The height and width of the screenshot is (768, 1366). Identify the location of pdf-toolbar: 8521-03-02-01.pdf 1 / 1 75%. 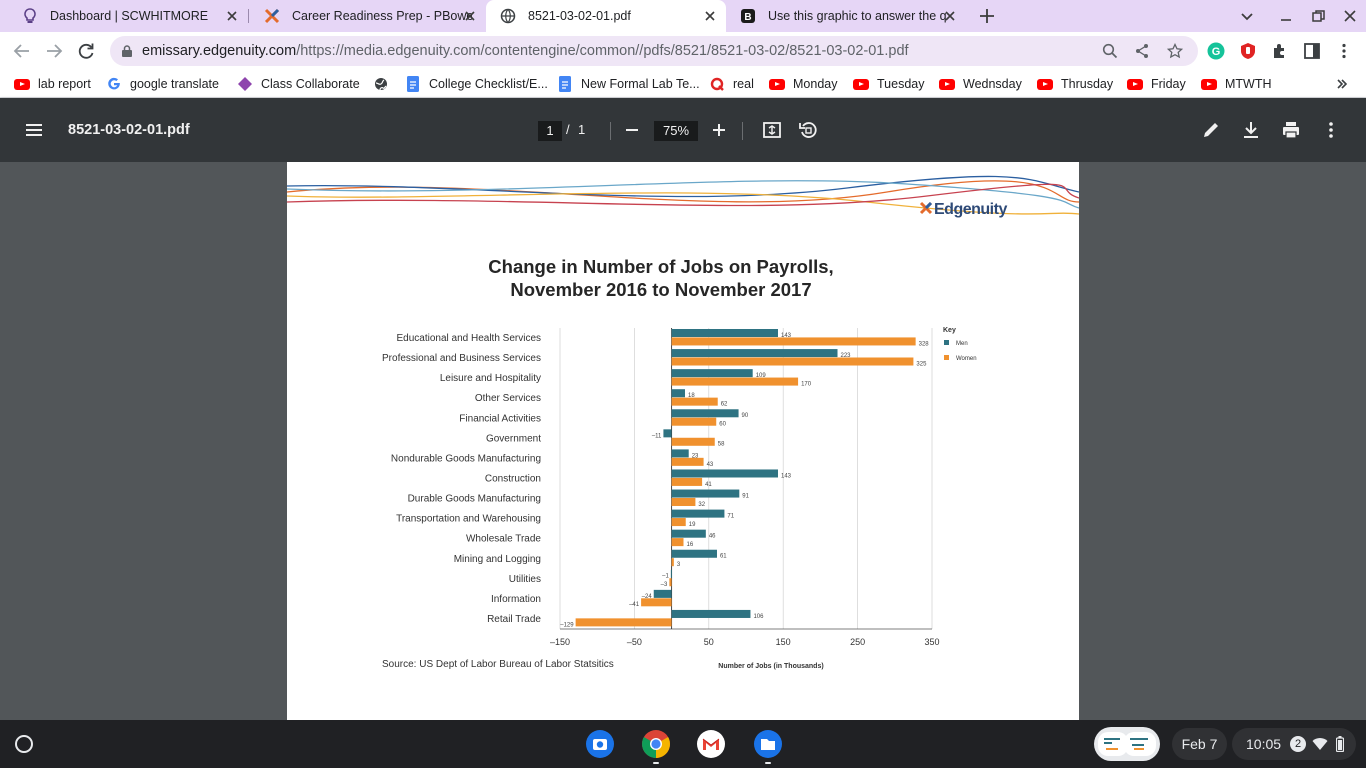
(683, 130).